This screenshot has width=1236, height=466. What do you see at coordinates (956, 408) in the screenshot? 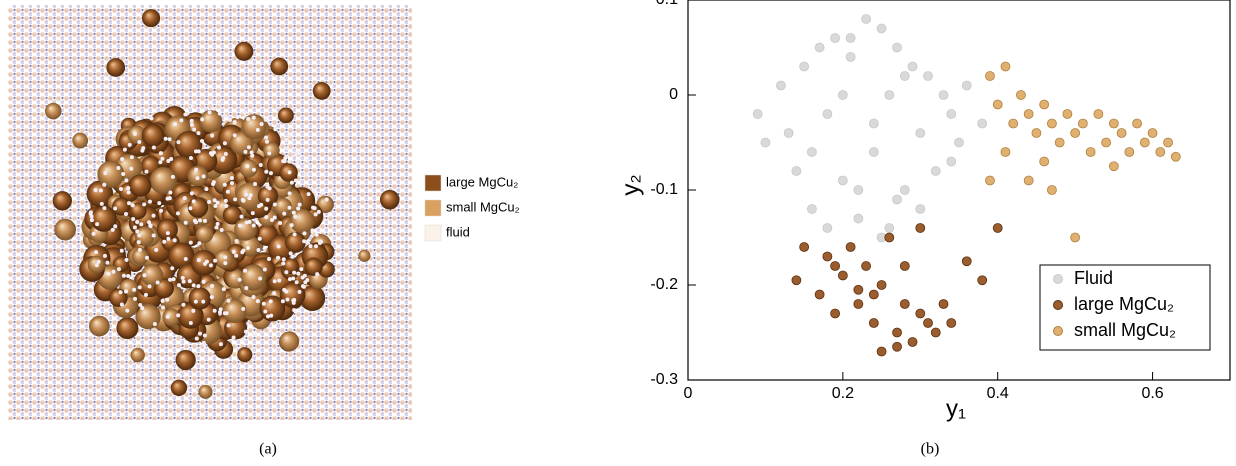
I see `x-axis-label: y₁` at bounding box center [956, 408].